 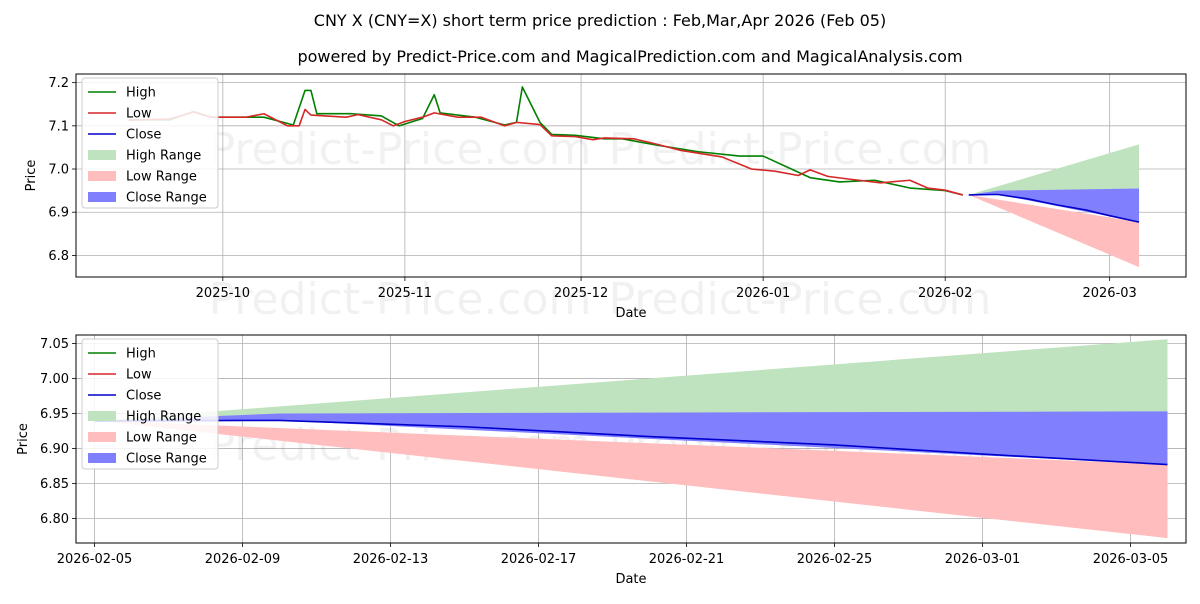 I want to click on y-tick-label: 7.00, so click(x=54, y=379).